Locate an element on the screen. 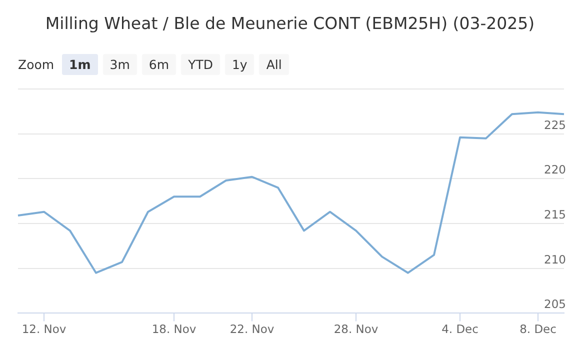 The width and height of the screenshot is (580, 349). text: 3m is located at coordinates (119, 64).